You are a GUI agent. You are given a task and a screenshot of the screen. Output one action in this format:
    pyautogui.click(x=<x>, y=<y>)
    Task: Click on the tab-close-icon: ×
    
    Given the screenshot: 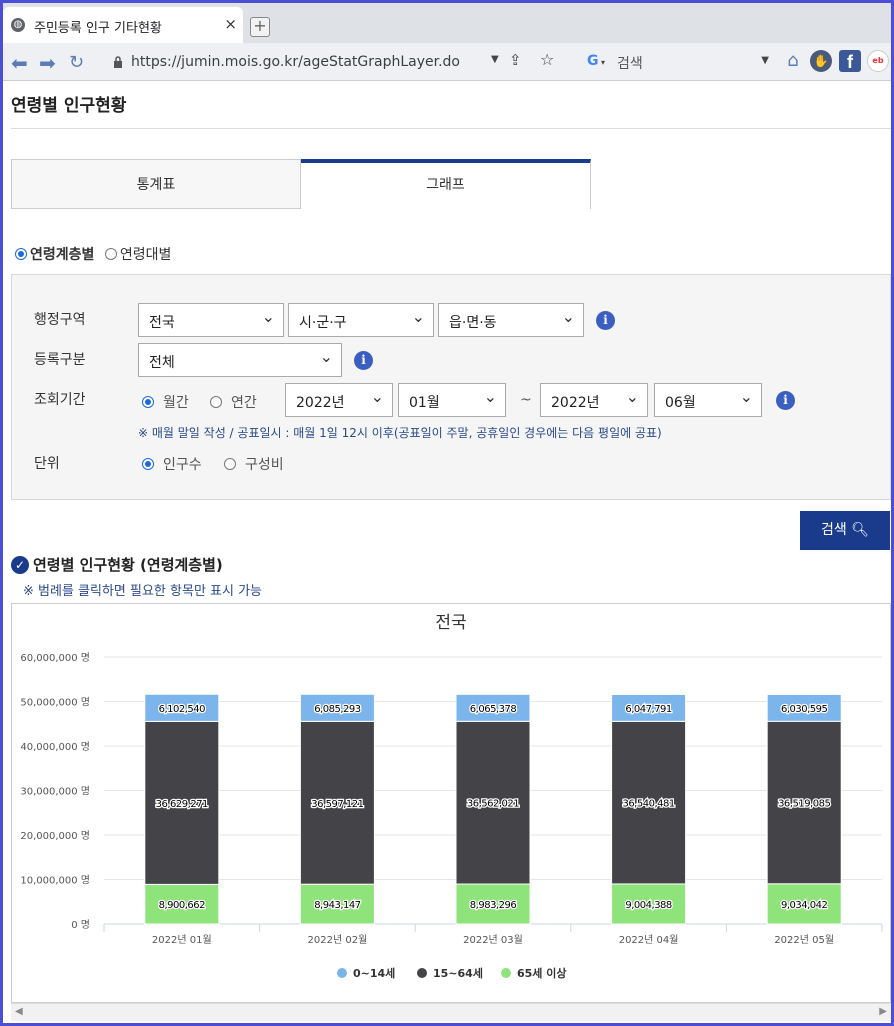 What is the action you would take?
    pyautogui.click(x=230, y=24)
    